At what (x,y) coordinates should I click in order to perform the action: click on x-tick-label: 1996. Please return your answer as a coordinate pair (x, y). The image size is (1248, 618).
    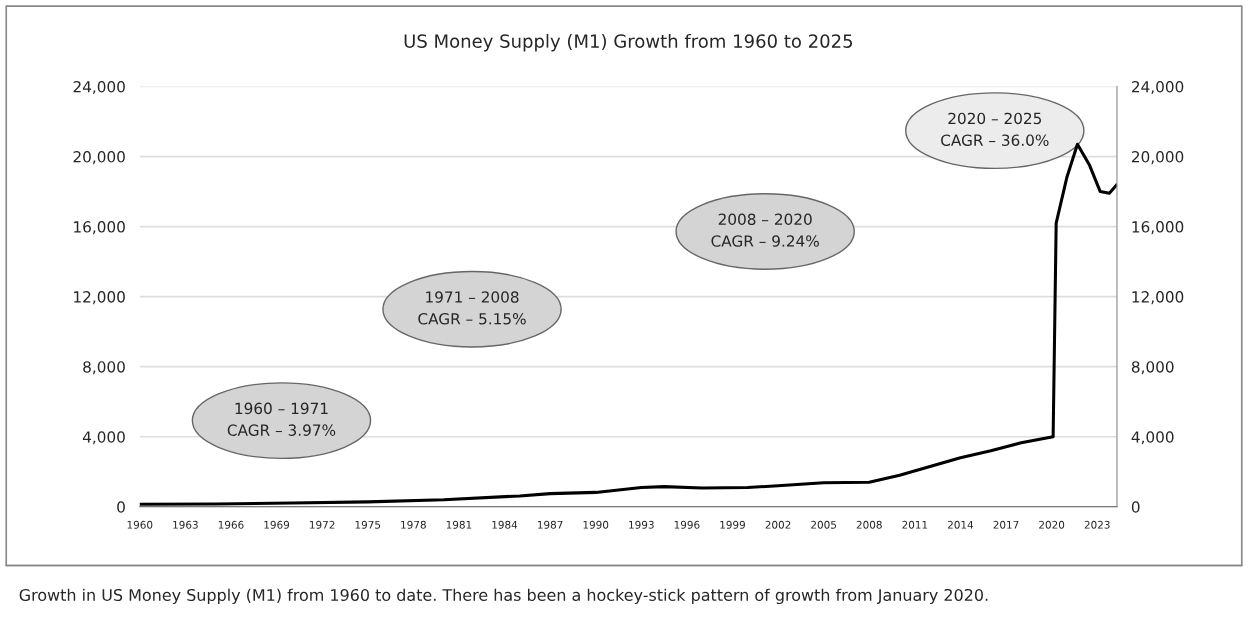
    Looking at the image, I should click on (687, 524).